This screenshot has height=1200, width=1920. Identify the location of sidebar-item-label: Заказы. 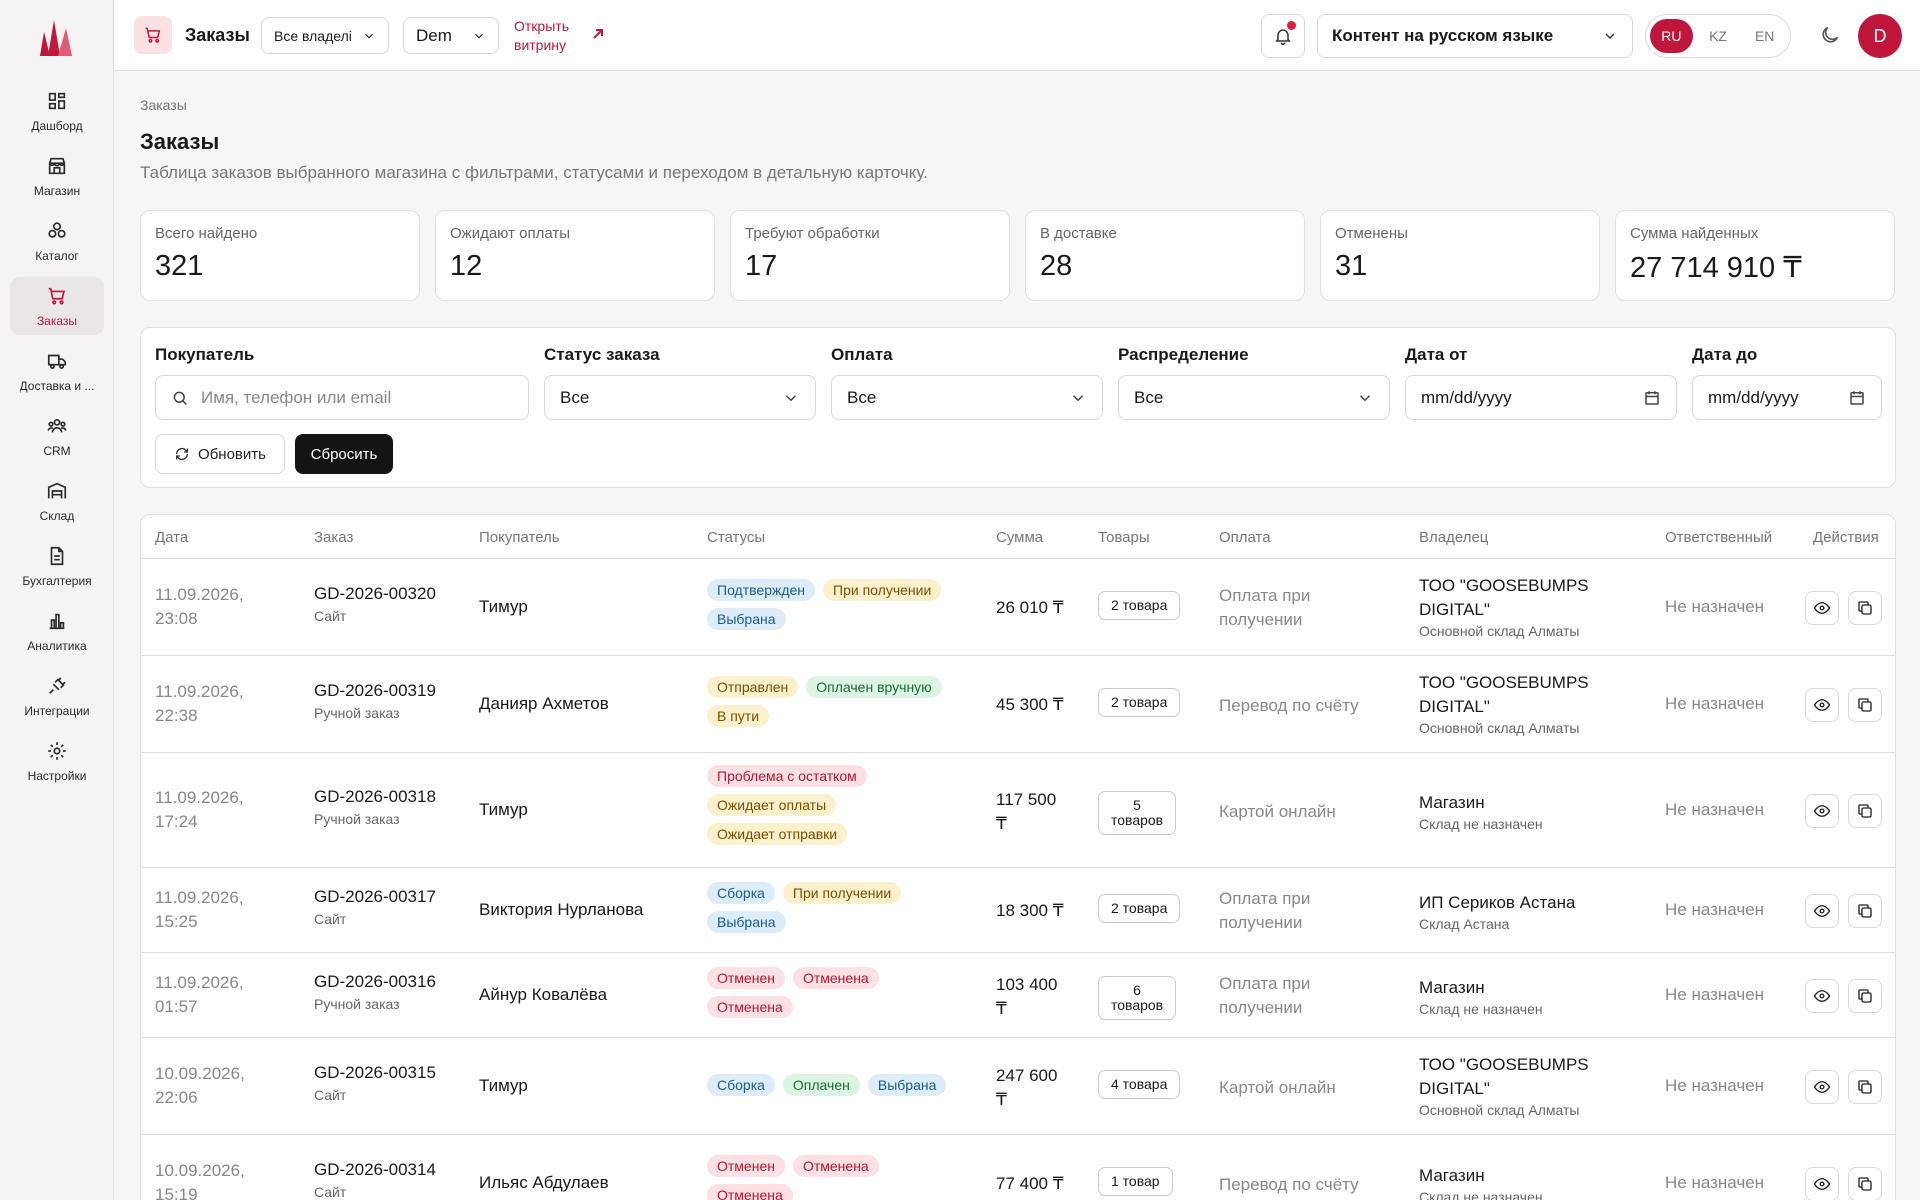
(57, 321).